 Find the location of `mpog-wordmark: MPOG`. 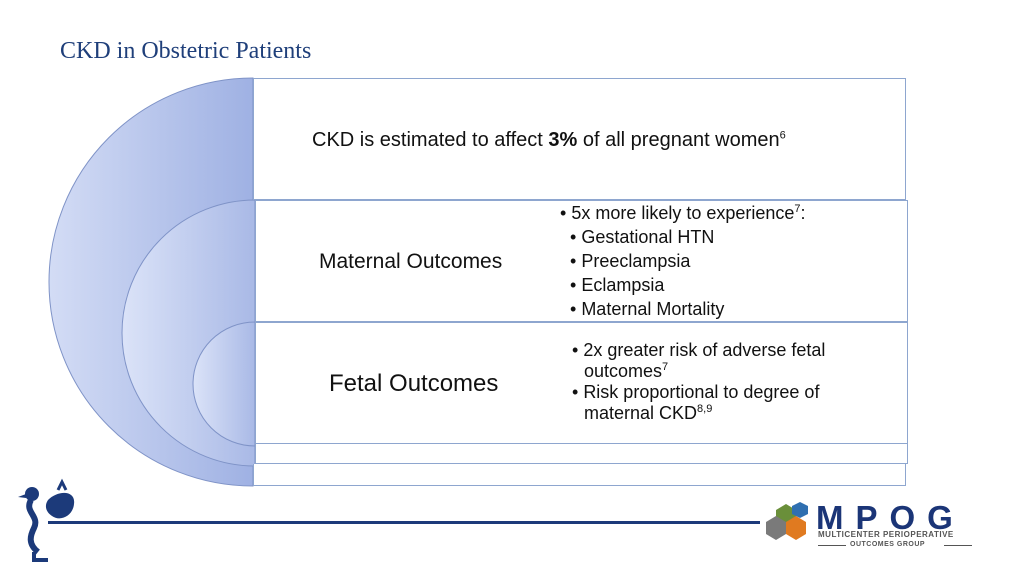

mpog-wordmark: MPOG is located at coordinates (890, 517).